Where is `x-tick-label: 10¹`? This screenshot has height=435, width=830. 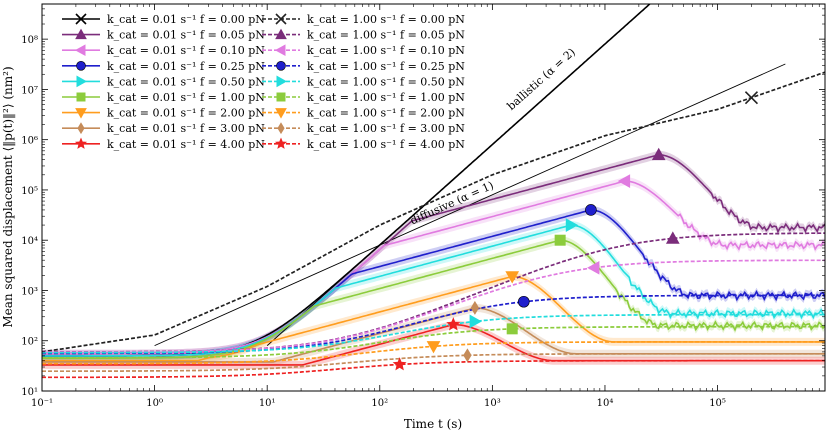
x-tick-label: 10¹ is located at coordinates (267, 403).